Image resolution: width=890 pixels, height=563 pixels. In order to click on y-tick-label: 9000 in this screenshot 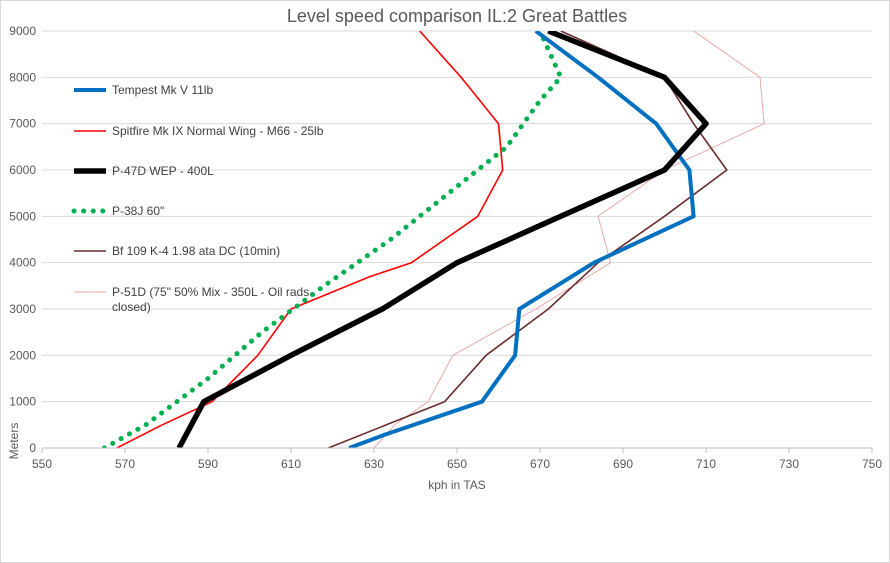, I will do `click(22, 31)`.